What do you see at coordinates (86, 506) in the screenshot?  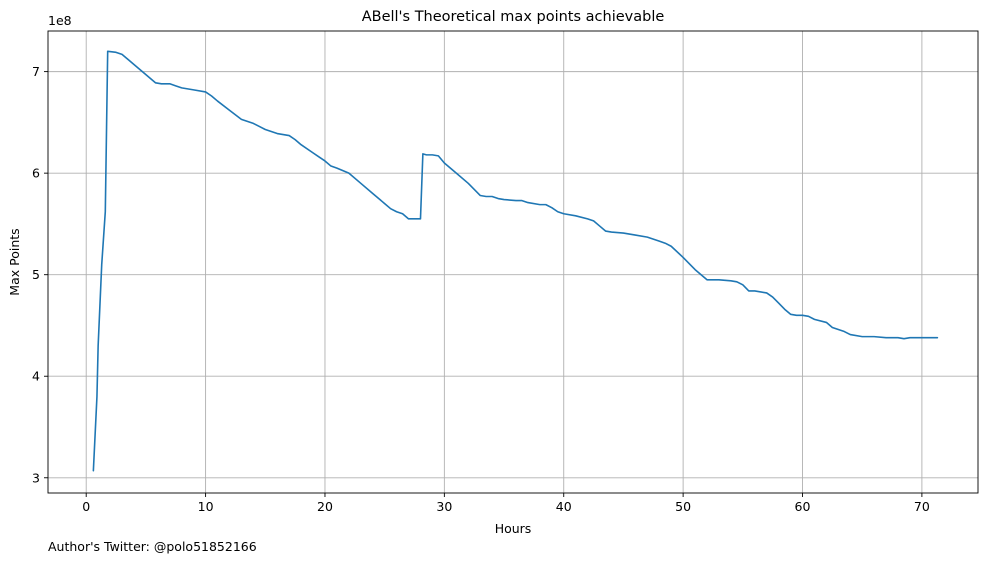 I see `x-tick-label: 0` at bounding box center [86, 506].